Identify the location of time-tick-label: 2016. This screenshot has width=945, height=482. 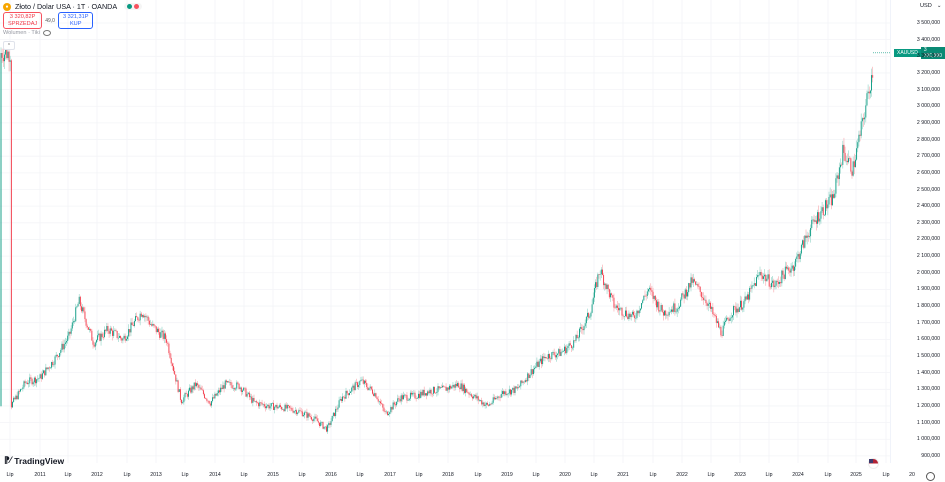
(331, 475).